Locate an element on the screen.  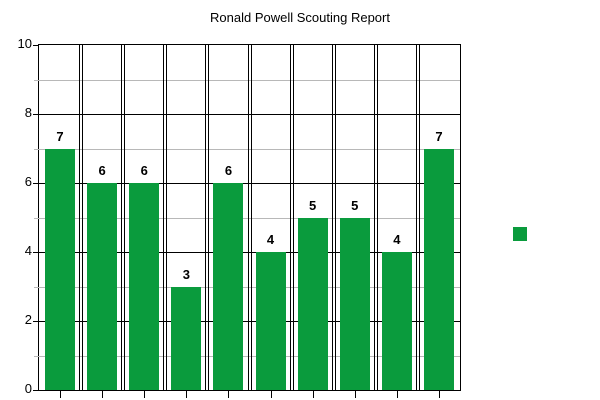
y-axis-label: 10 is located at coordinates (24, 43).